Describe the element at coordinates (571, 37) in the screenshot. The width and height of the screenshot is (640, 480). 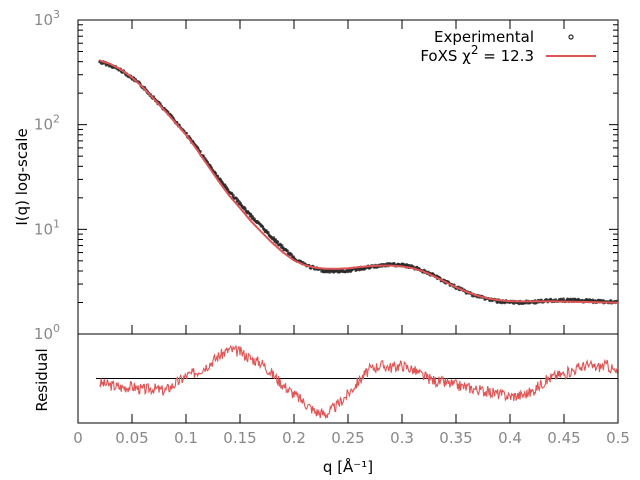
I see `legend-experimental-marker` at that location.